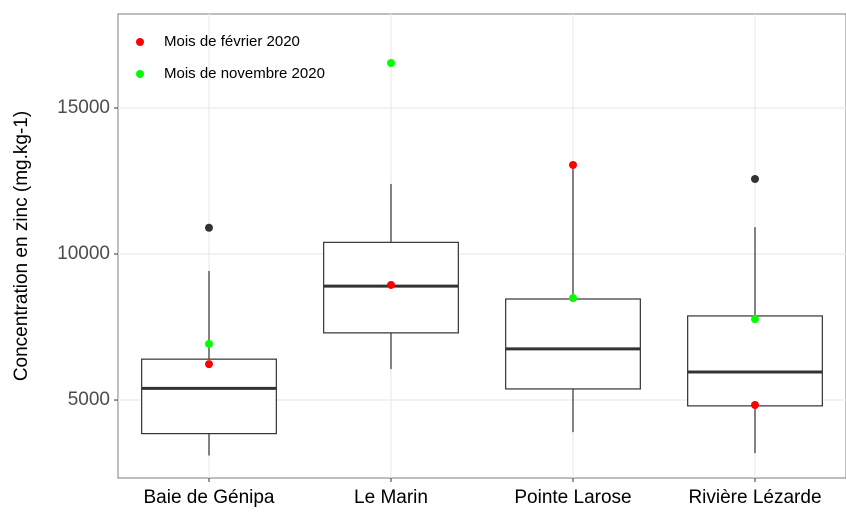  I want to click on legend-label: Mois de février 2020, so click(232, 41).